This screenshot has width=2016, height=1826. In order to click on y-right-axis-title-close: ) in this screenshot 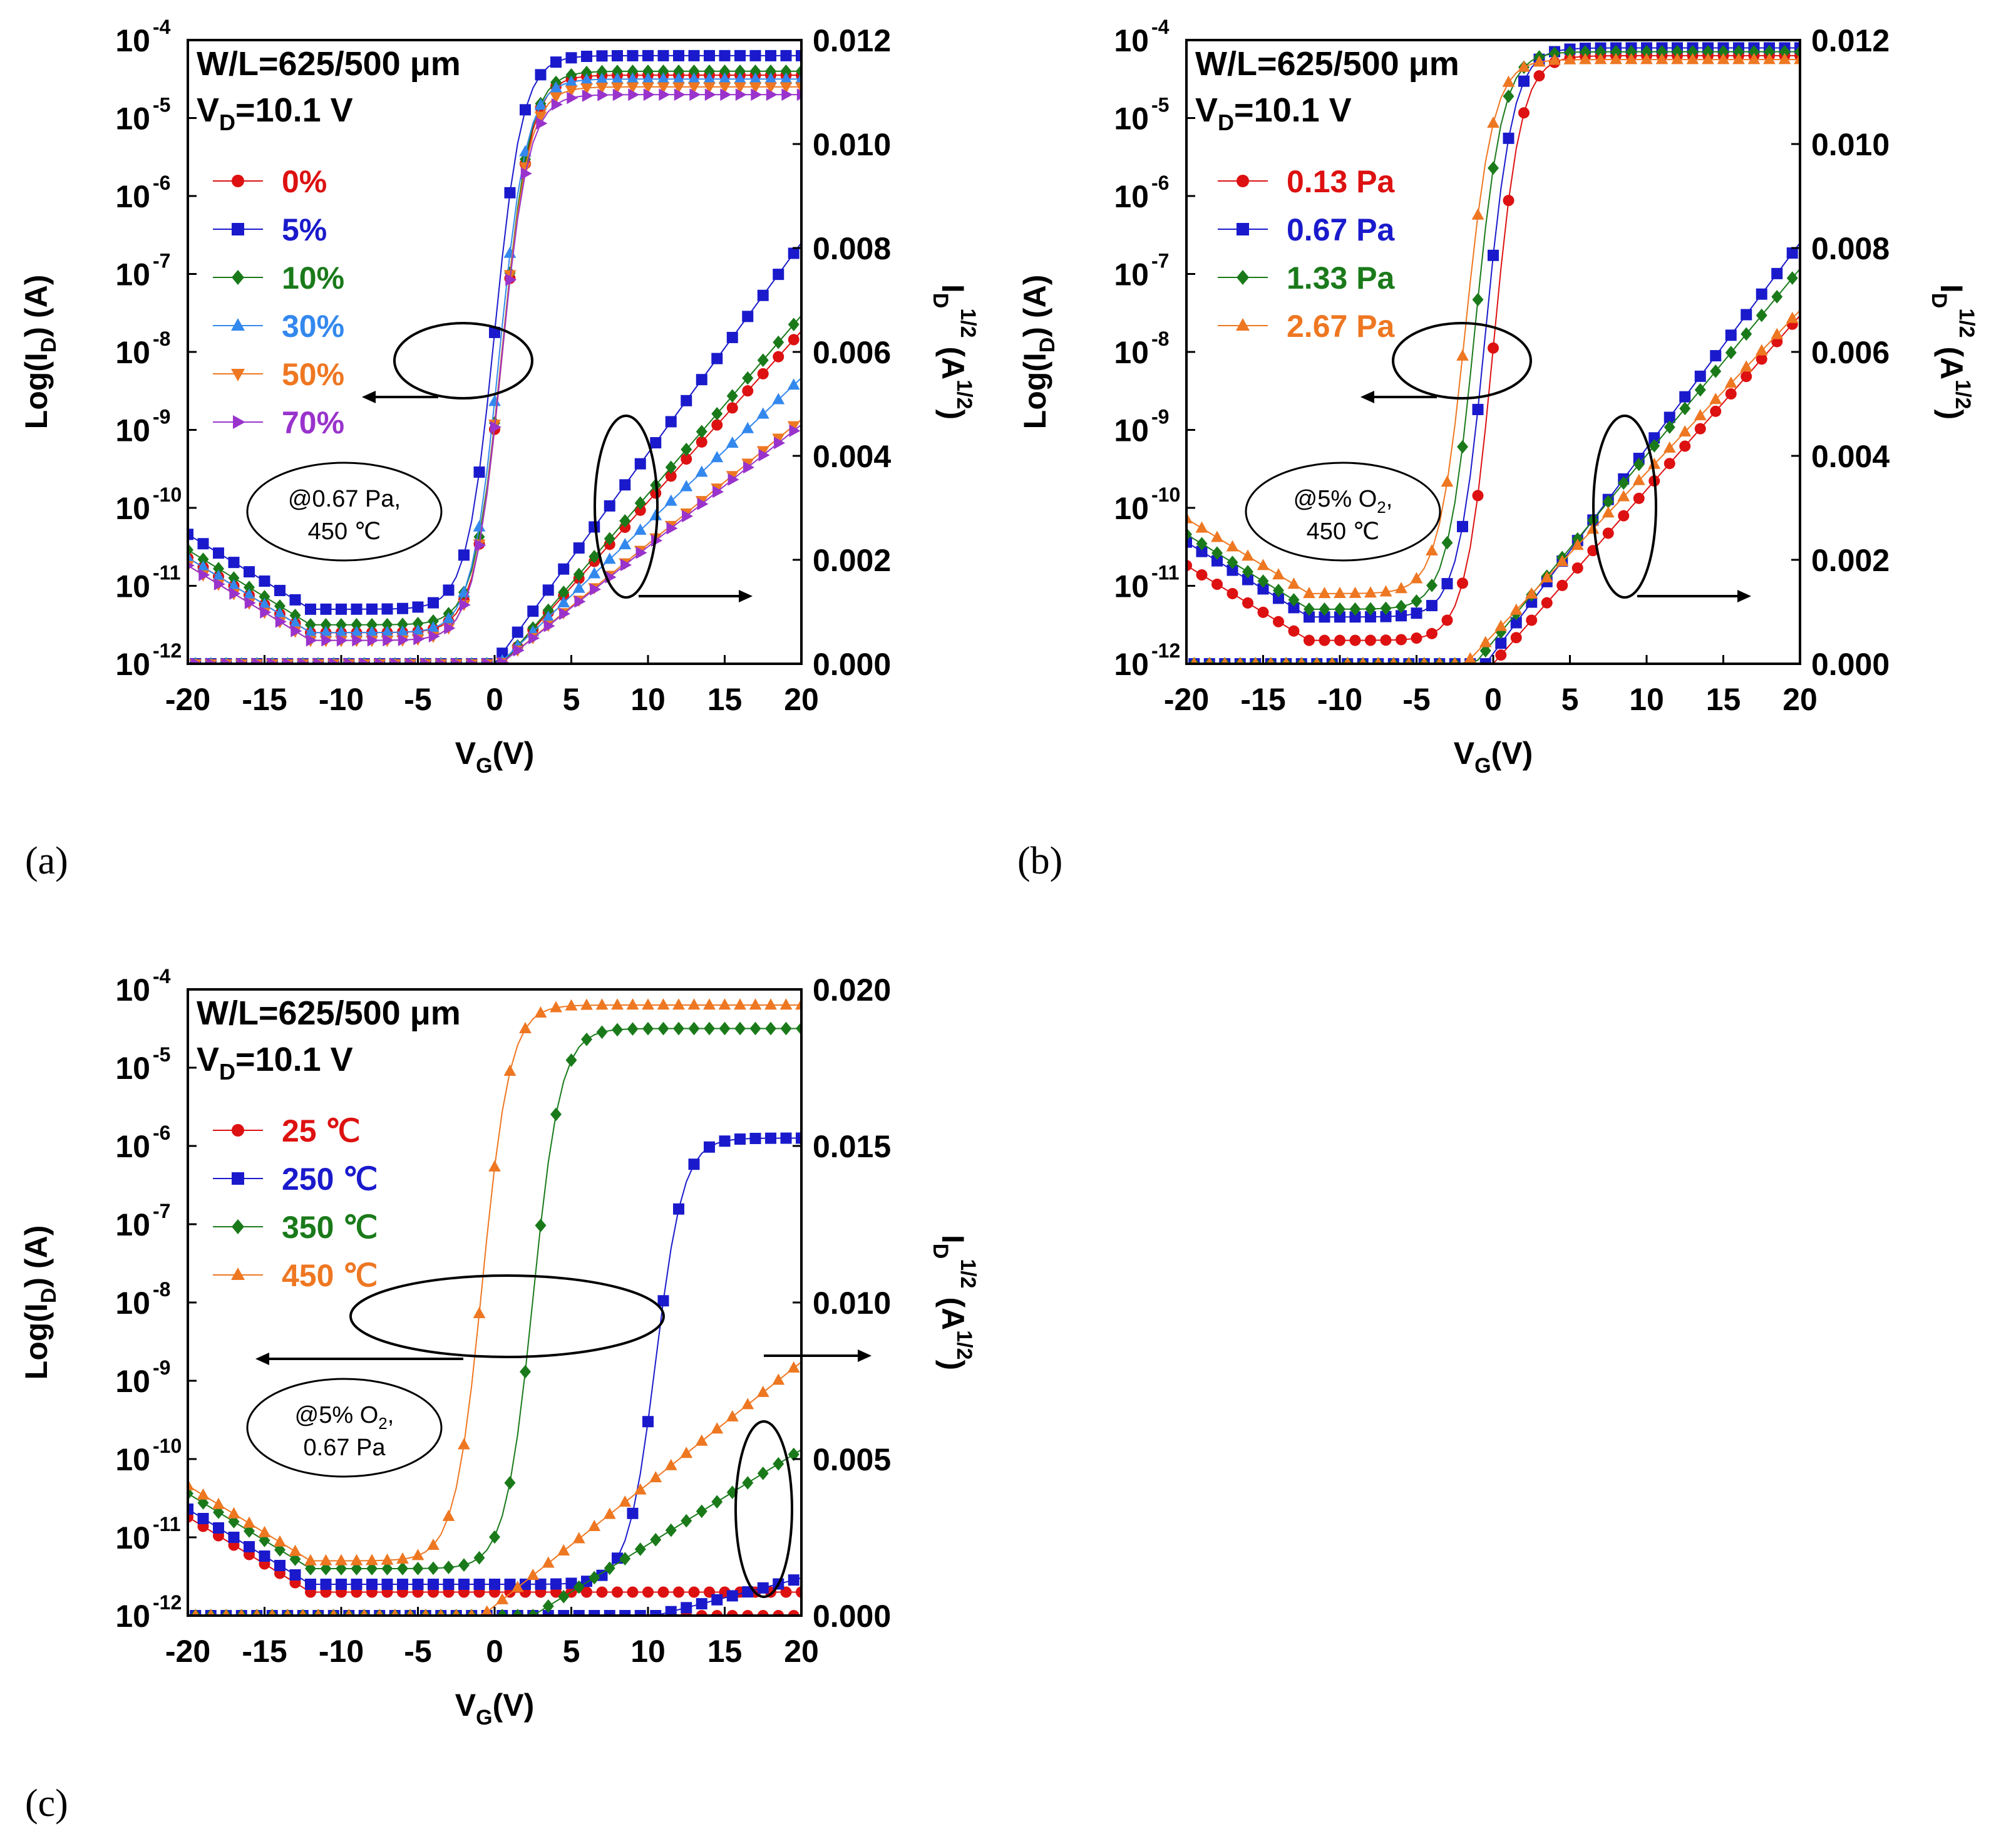, I will do `click(953, 415)`.